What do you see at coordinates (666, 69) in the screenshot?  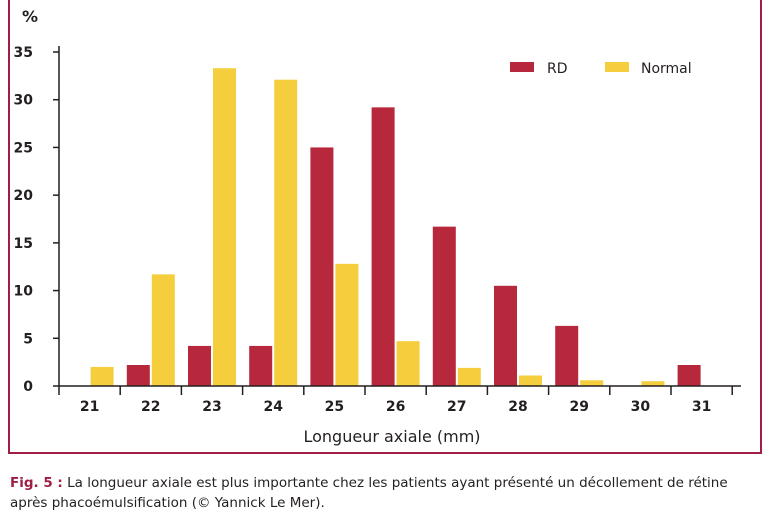 I see `legend-label-normal: Normal` at bounding box center [666, 69].